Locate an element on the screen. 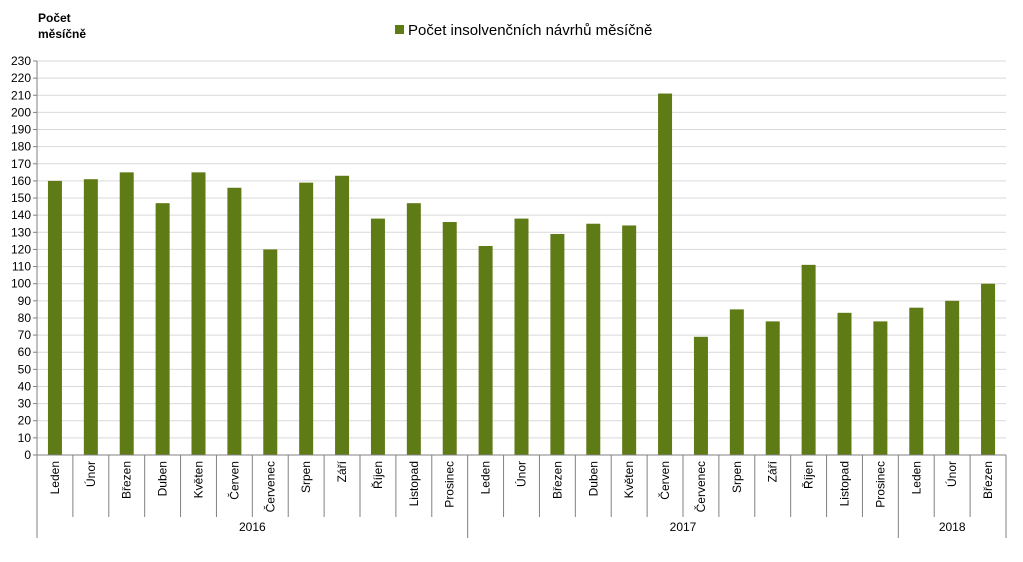 The height and width of the screenshot is (562, 1023). y-axis-title-line-1: Počet is located at coordinates (54, 18).